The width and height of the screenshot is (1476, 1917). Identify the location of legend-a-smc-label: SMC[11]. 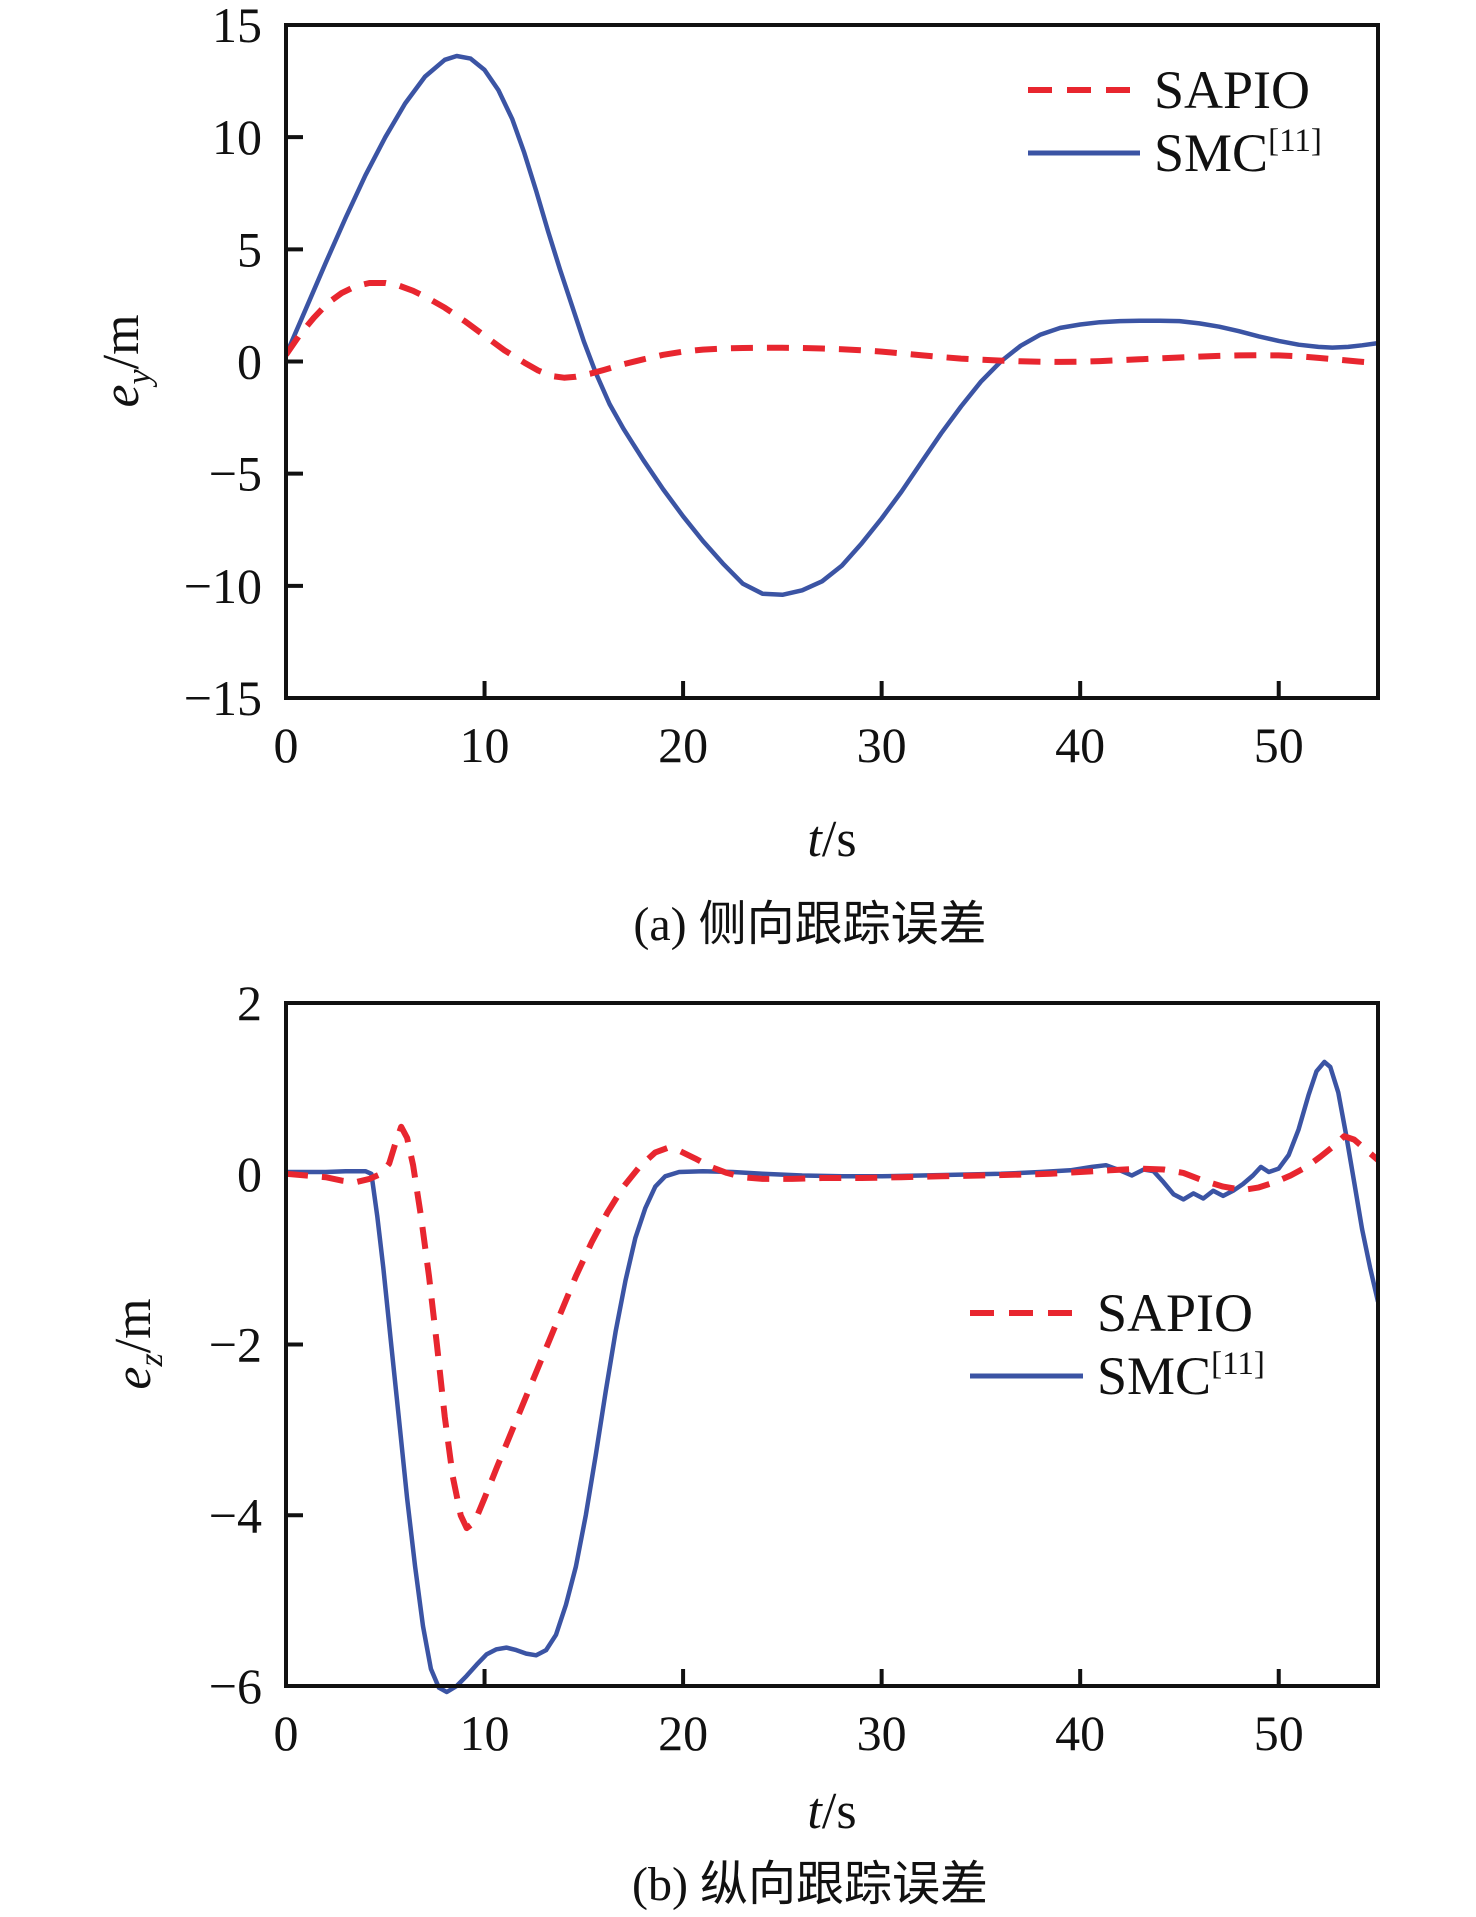
(1238, 153).